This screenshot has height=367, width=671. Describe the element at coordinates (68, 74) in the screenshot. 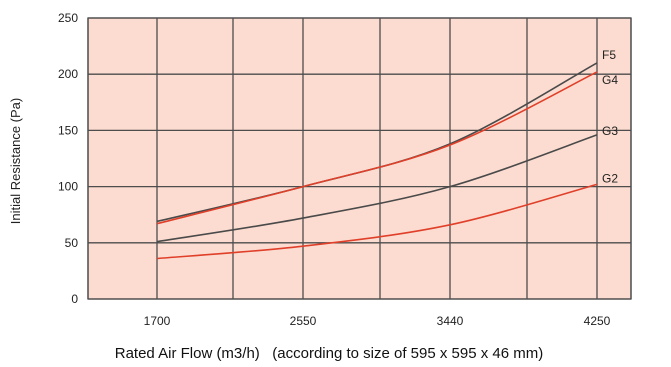

I see `y-tick-label: 200` at that location.